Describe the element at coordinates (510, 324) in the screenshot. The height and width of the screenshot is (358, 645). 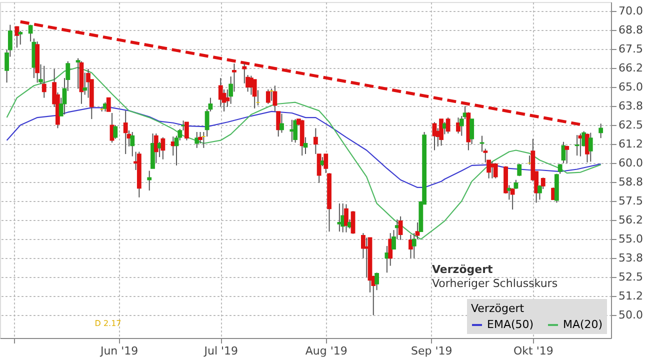
I see `legend-label: EMA(50)` at that location.